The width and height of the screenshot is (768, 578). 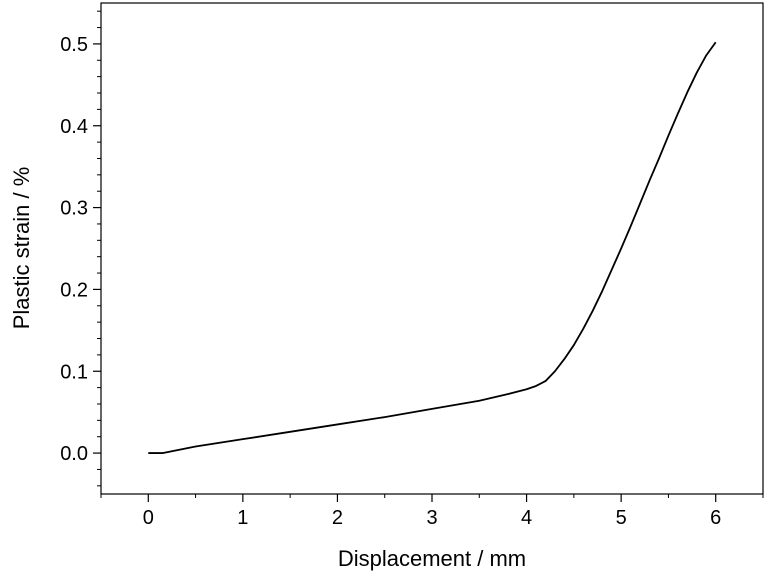 What do you see at coordinates (432, 558) in the screenshot?
I see `x-axis-title: Displacement / mm` at bounding box center [432, 558].